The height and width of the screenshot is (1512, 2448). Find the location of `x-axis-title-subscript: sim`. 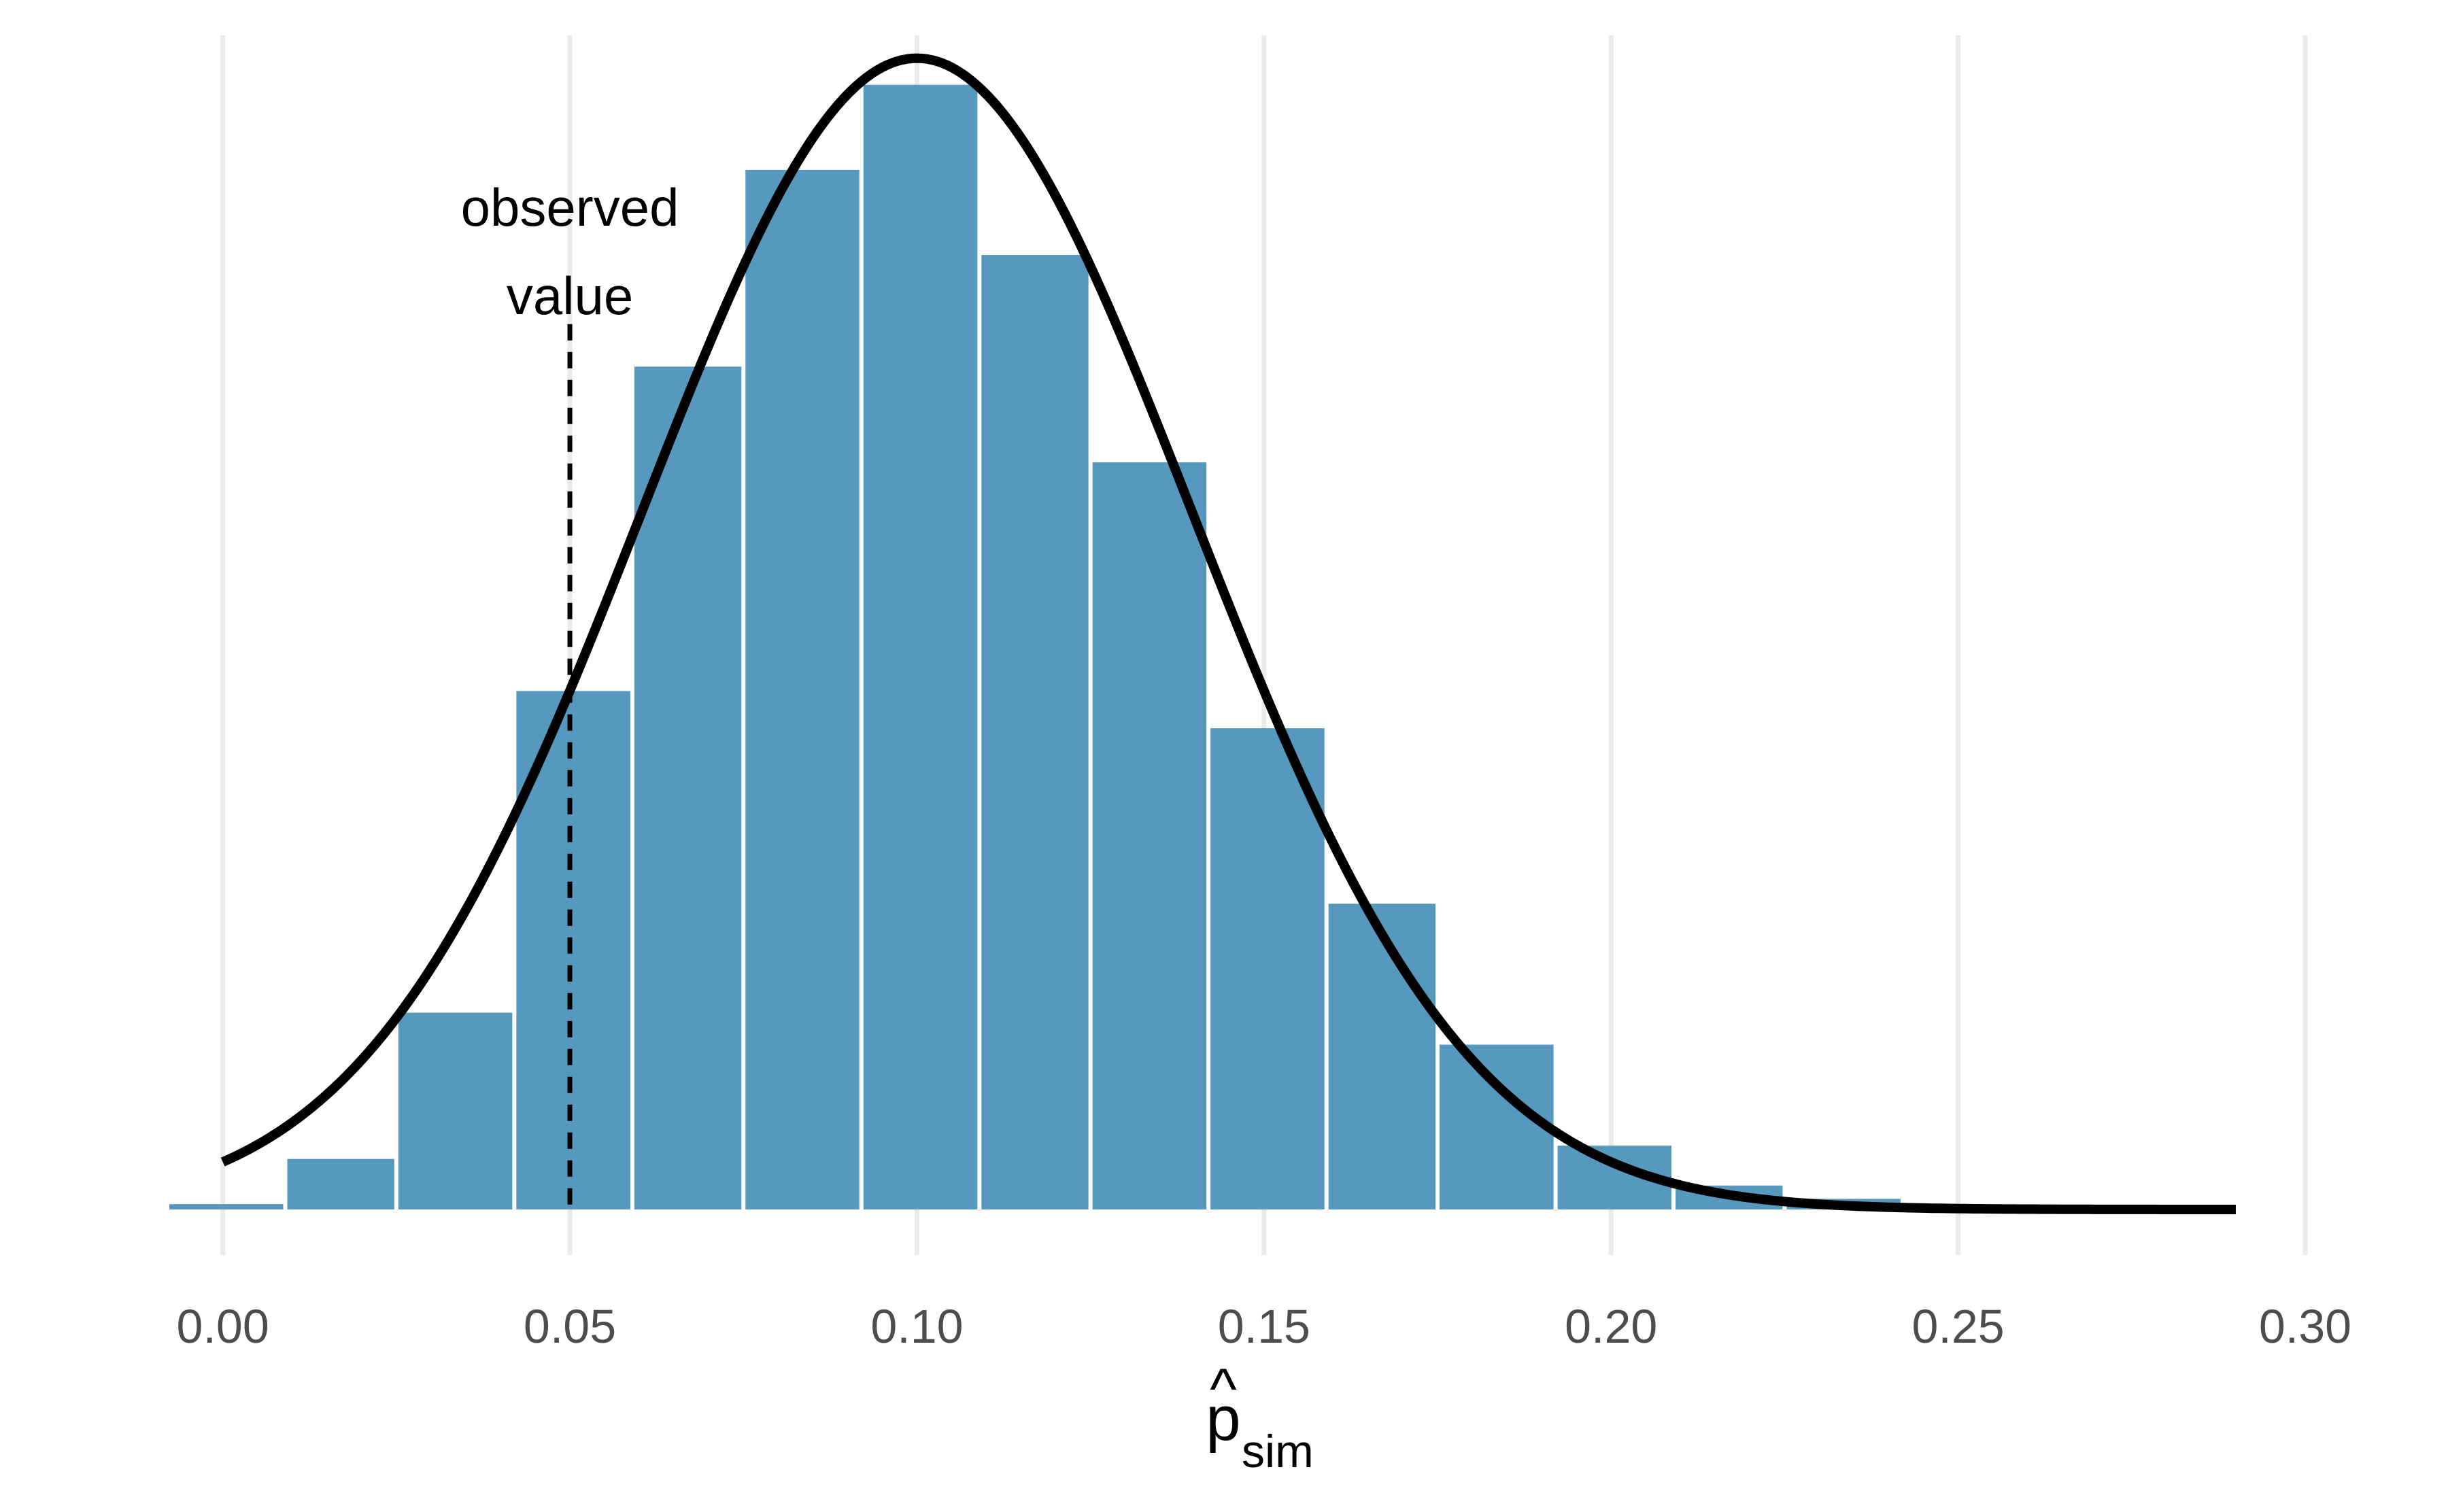

x-axis-title-subscript: sim is located at coordinates (1278, 1451).